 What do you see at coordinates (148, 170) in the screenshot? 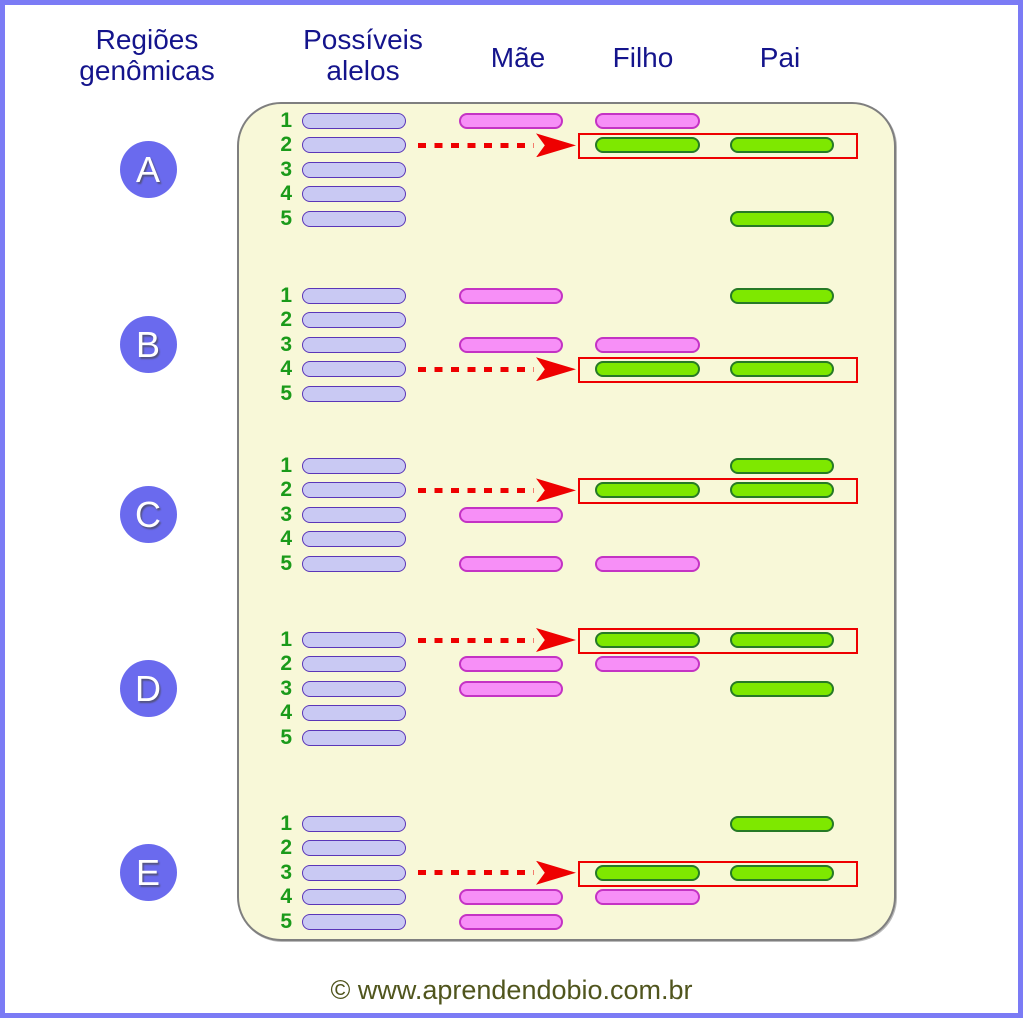
I see `region-label-circle: A` at bounding box center [148, 170].